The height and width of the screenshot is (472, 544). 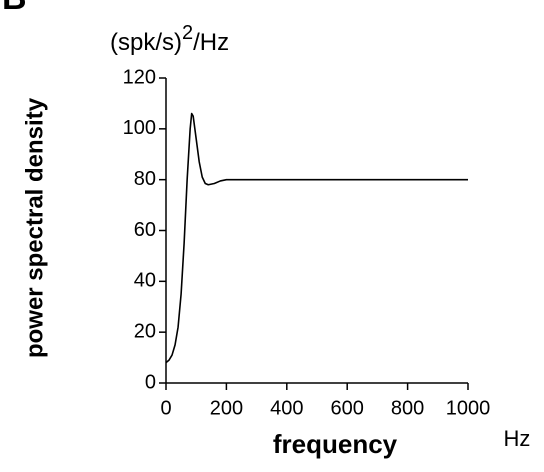 I want to click on y-unit: (spk/s)2/Hz, so click(x=169, y=39).